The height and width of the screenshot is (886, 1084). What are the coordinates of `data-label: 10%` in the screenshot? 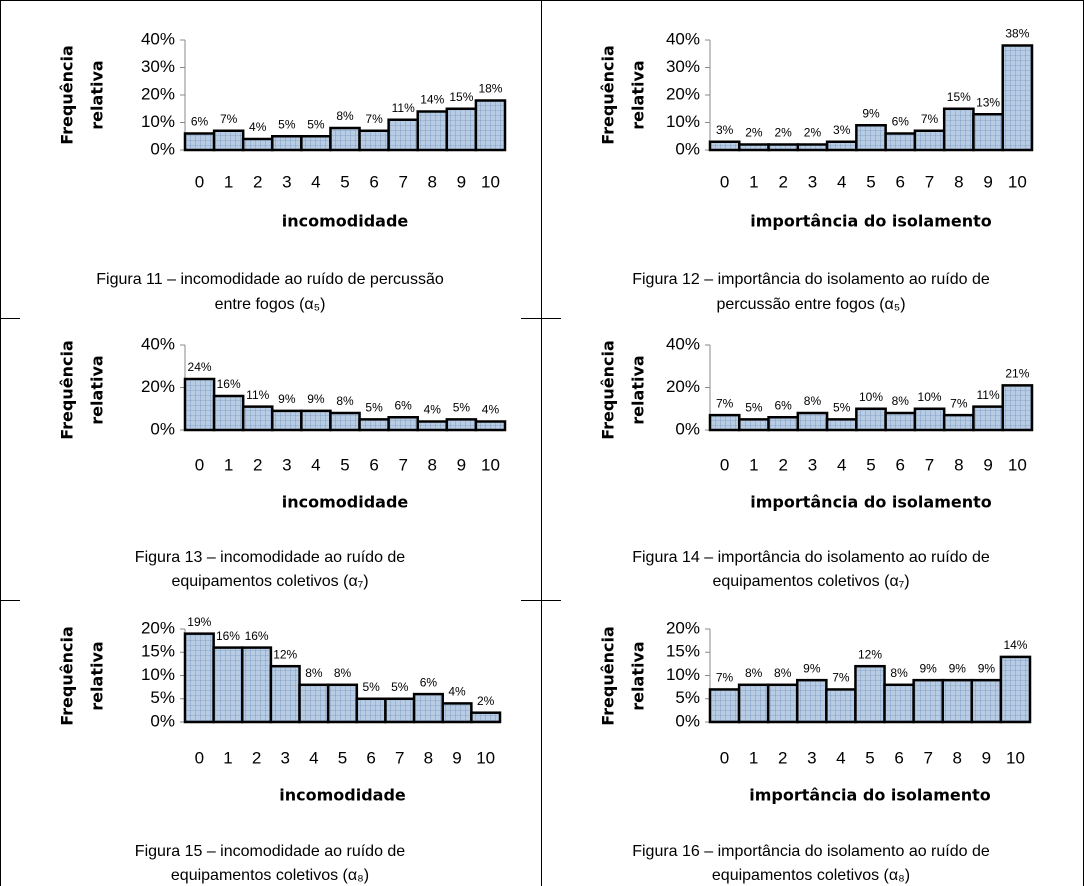 It's located at (871, 397).